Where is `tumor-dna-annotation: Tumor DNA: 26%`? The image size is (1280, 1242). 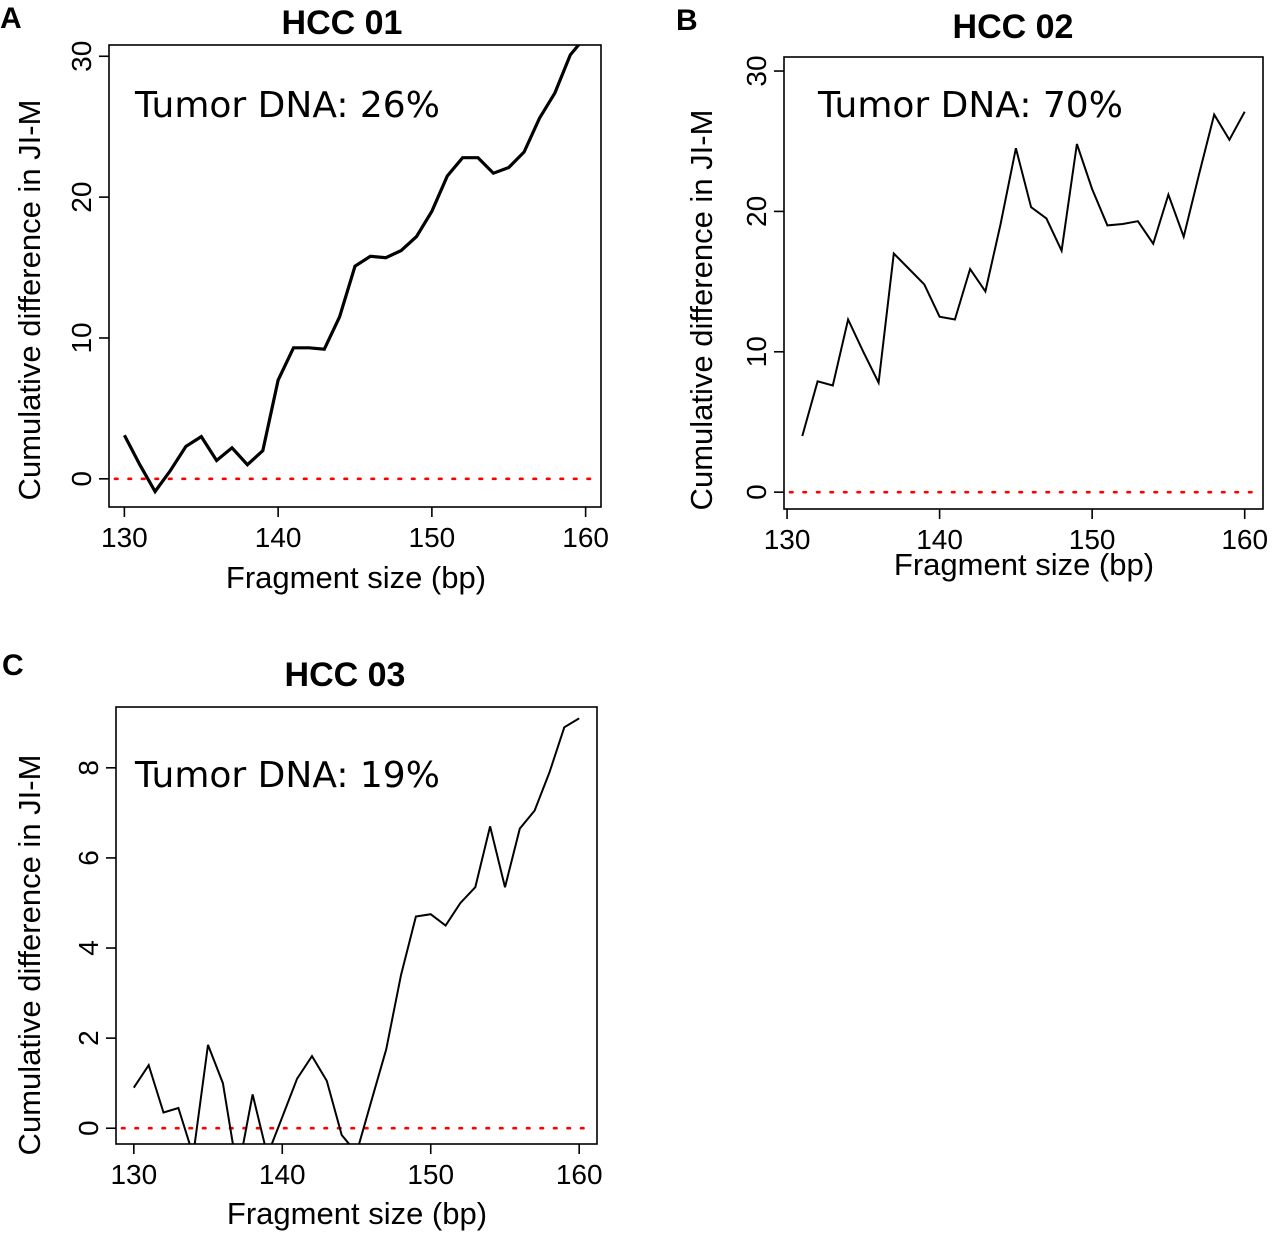 tumor-dna-annotation: Tumor DNA: 26% is located at coordinates (287, 105).